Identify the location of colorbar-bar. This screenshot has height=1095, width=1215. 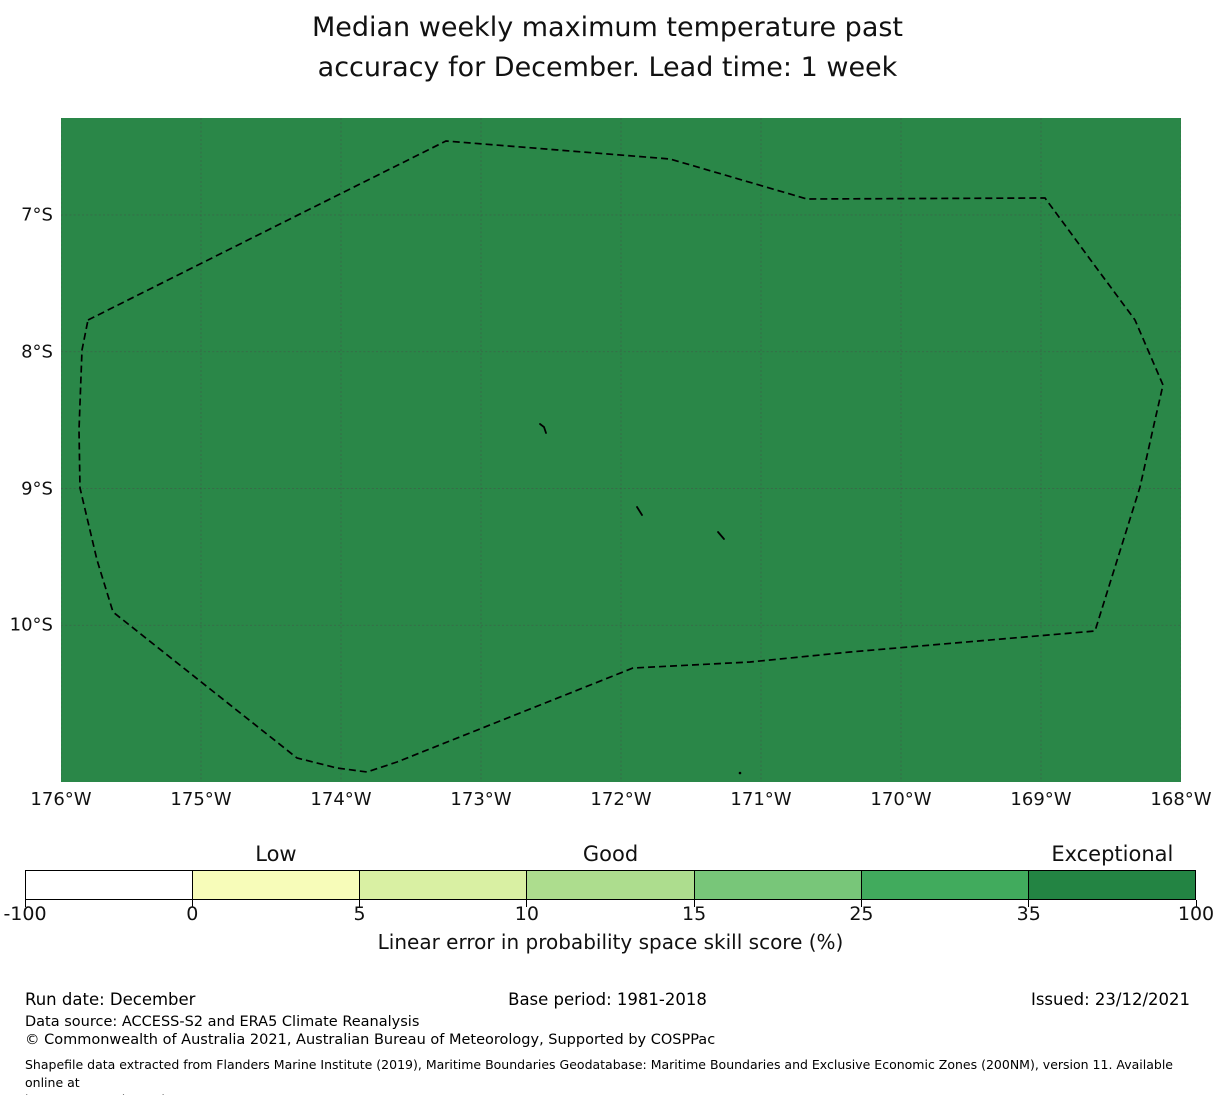
(610, 885).